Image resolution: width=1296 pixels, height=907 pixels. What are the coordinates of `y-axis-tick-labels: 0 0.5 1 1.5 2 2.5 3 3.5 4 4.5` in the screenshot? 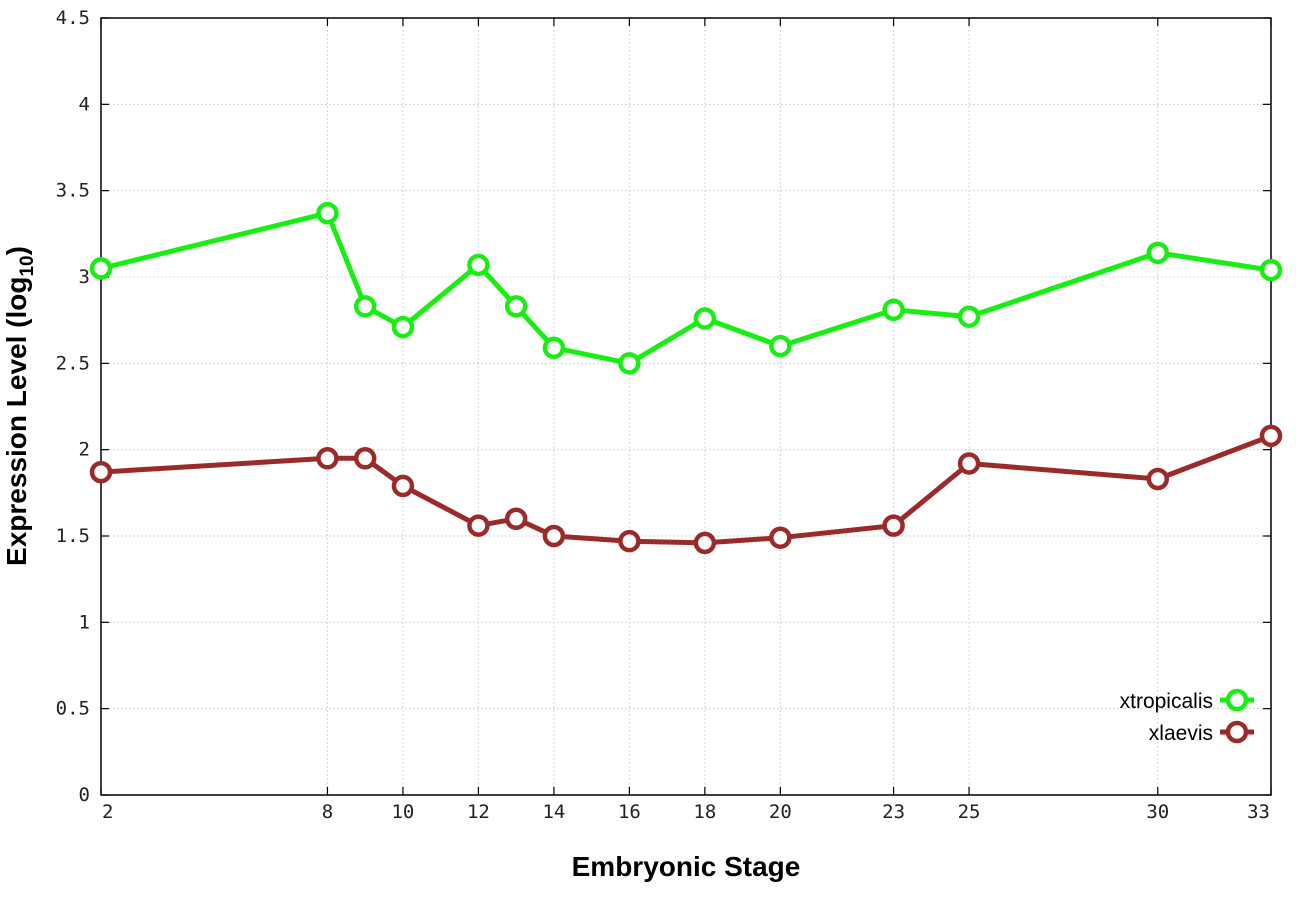 It's located at (73, 406).